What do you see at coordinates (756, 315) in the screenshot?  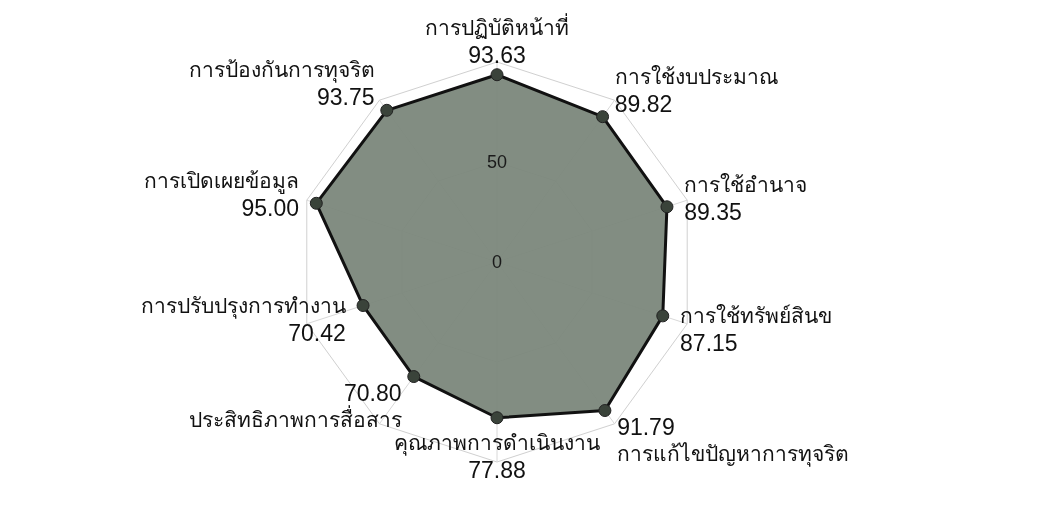 I see `spoke-label: การใช้ทรัพย์สินข` at bounding box center [756, 315].